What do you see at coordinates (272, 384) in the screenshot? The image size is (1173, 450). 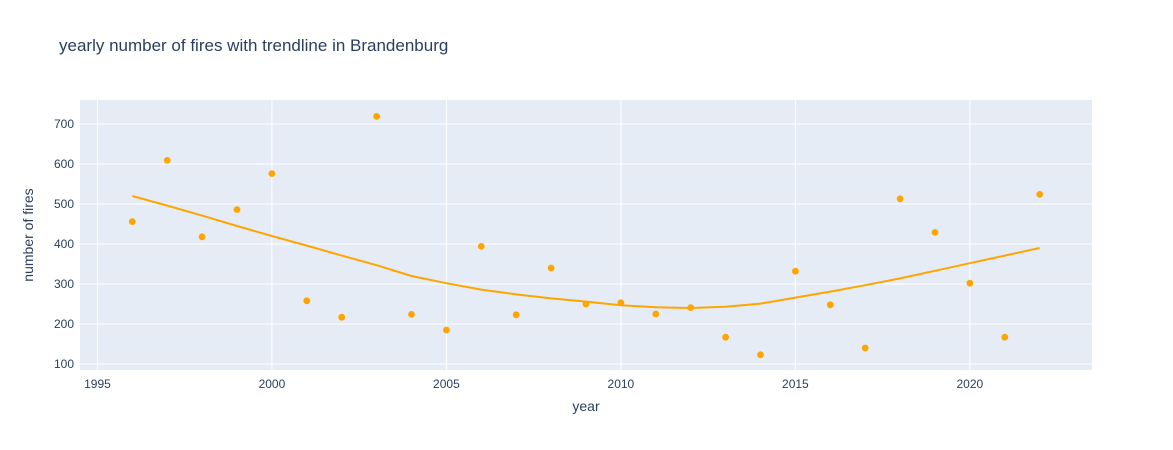 I see `x-tick-label: 2000` at bounding box center [272, 384].